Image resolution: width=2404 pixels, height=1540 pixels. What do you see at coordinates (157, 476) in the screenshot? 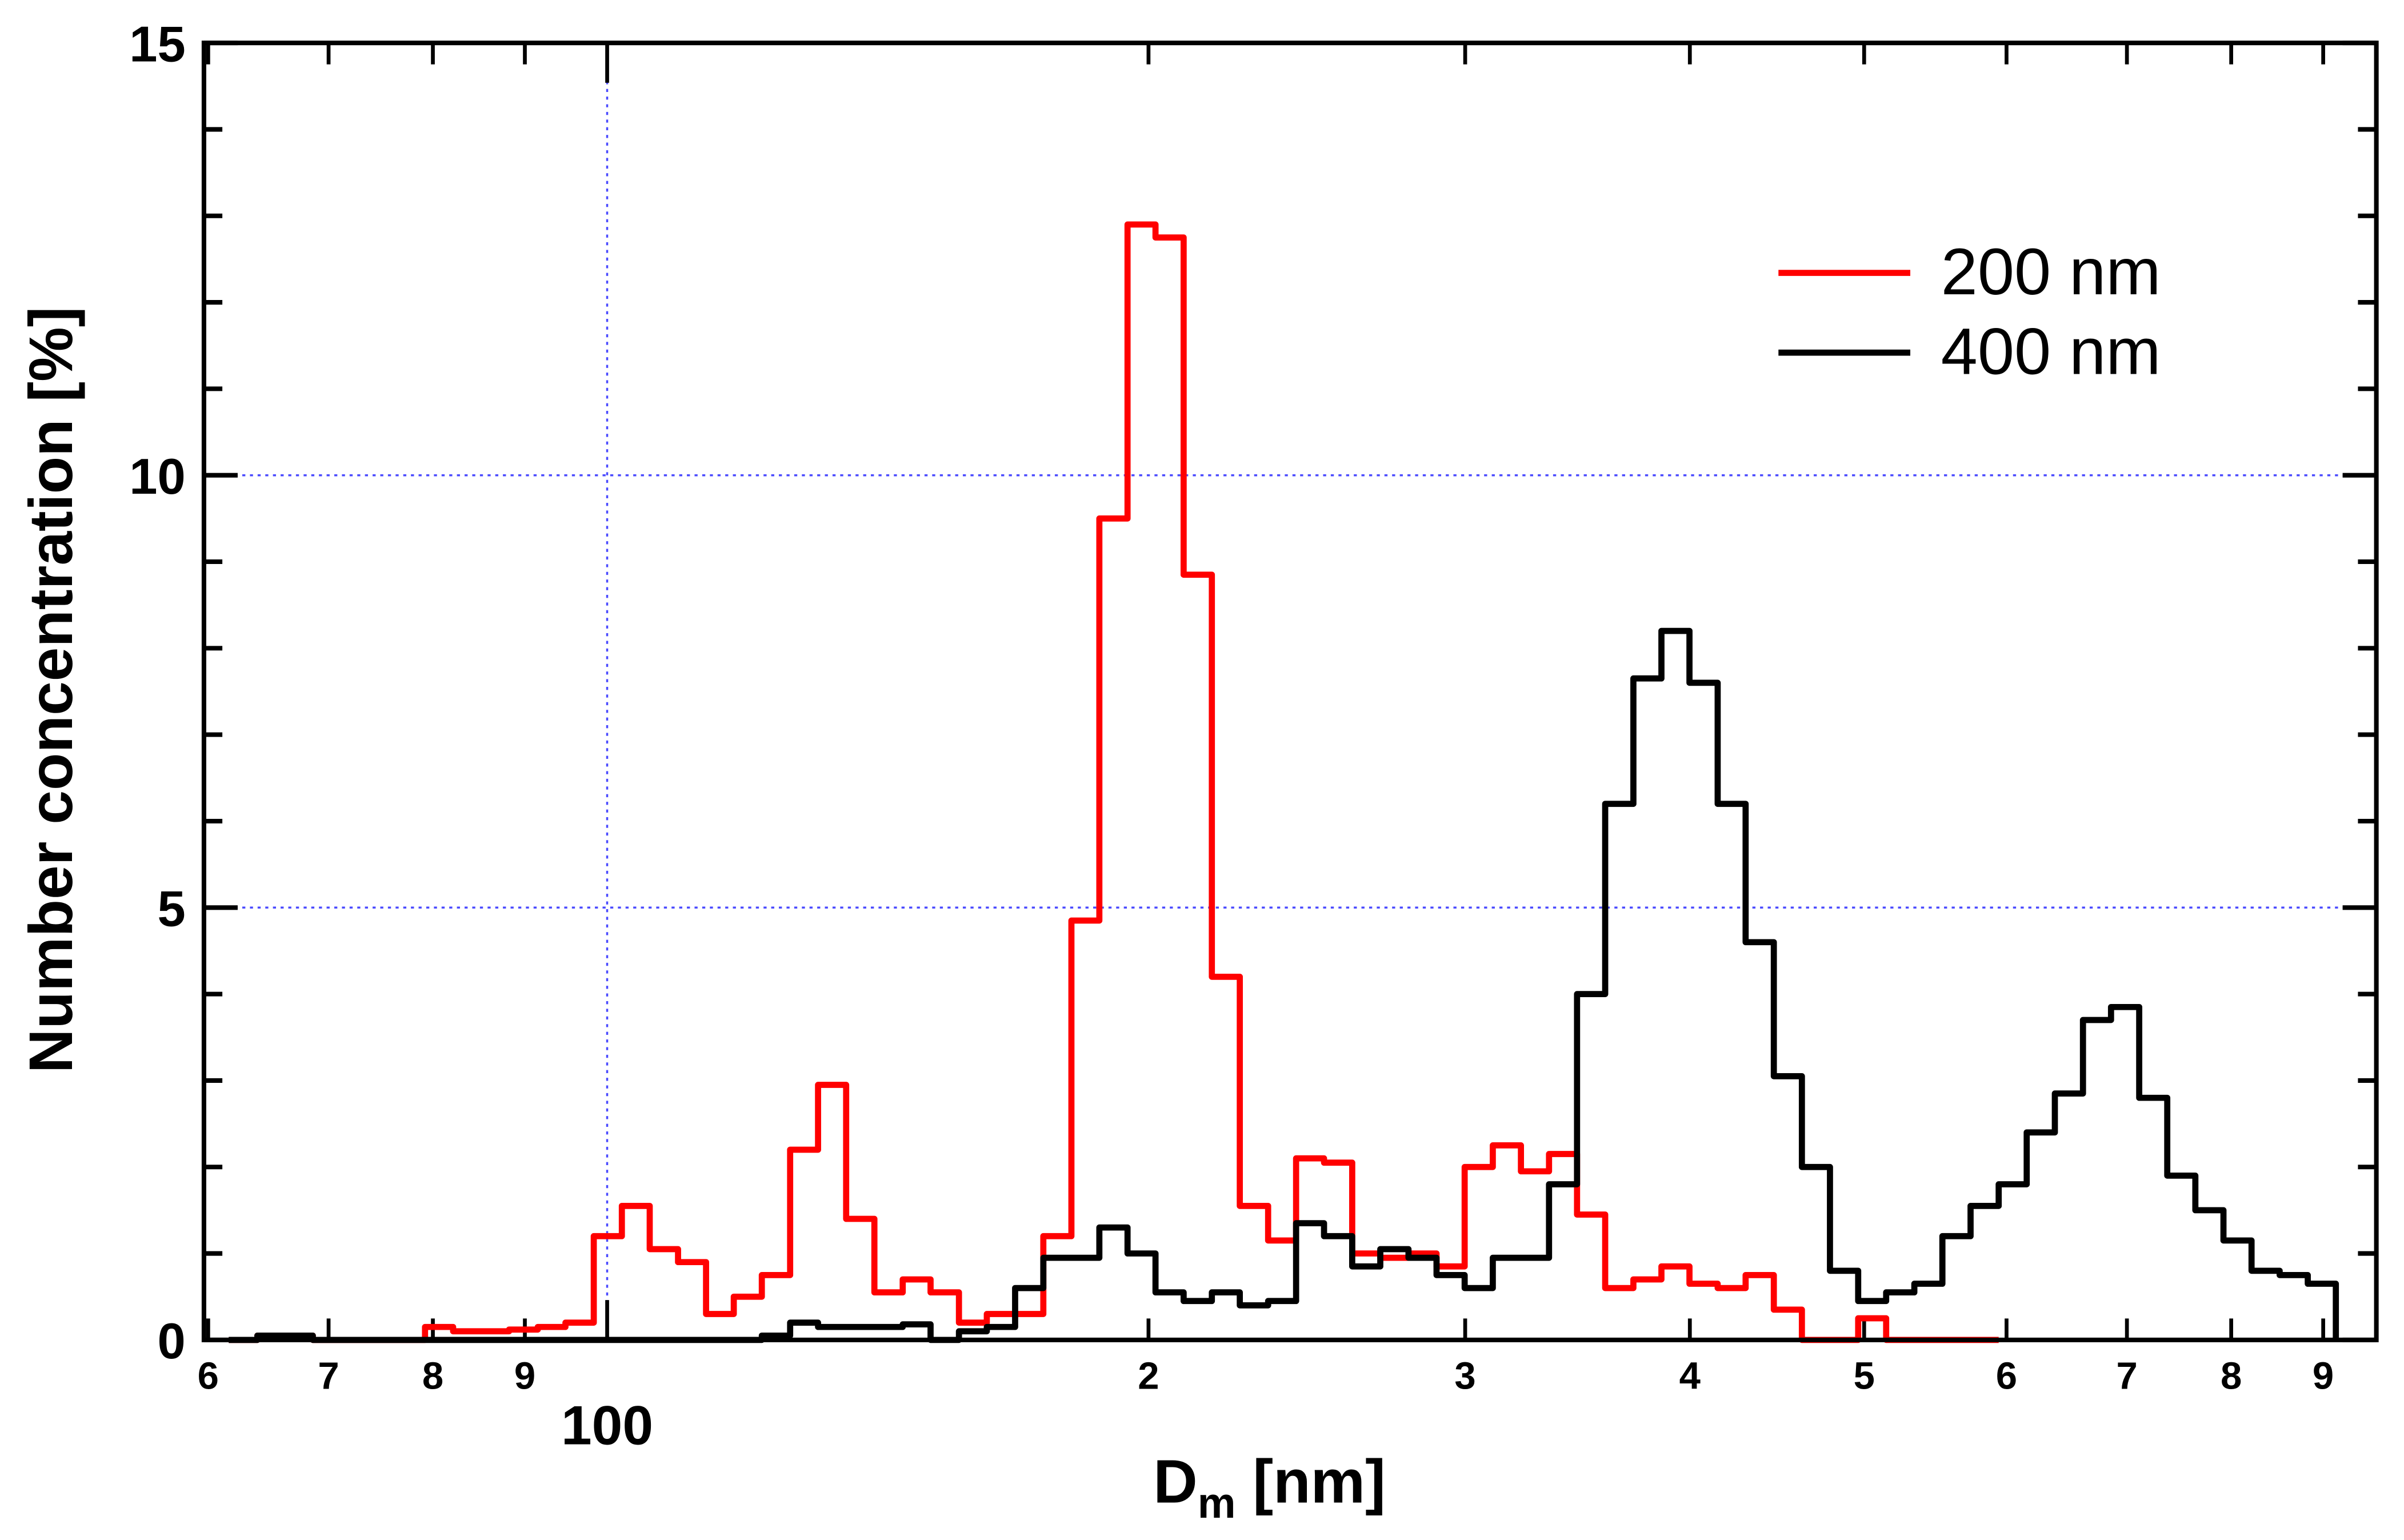
I see `y-tick-label: 10` at bounding box center [157, 476].